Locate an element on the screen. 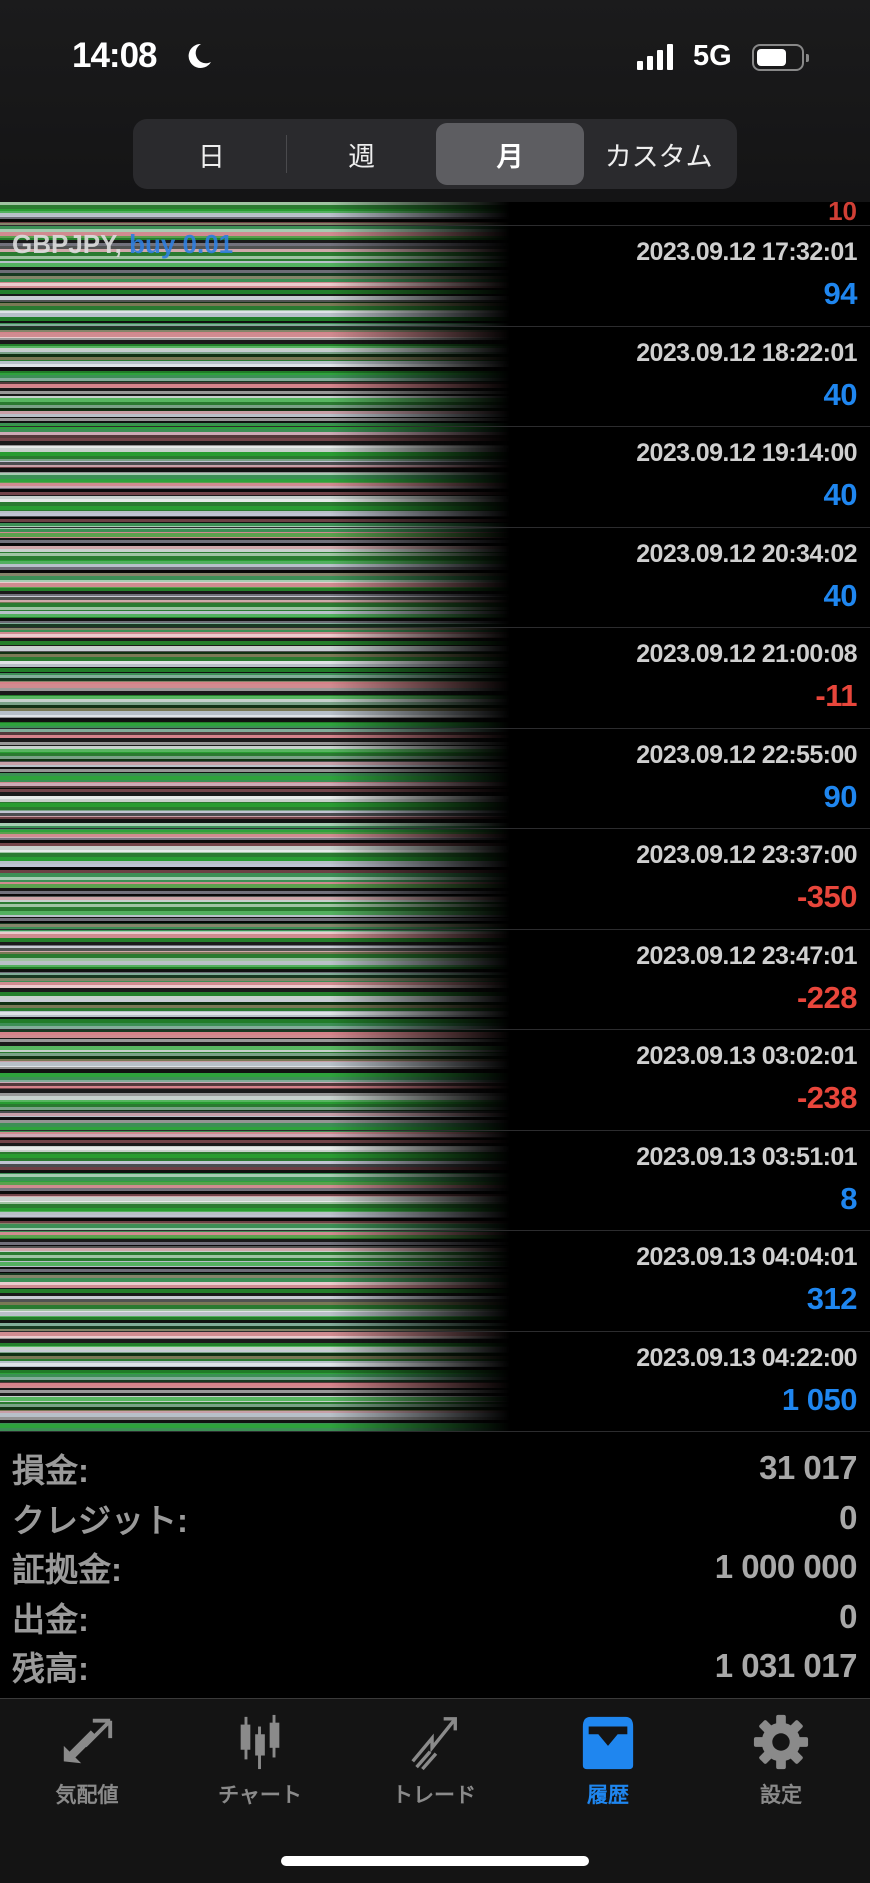 The width and height of the screenshot is (870, 1883). segment-divider is located at coordinates (286, 154).